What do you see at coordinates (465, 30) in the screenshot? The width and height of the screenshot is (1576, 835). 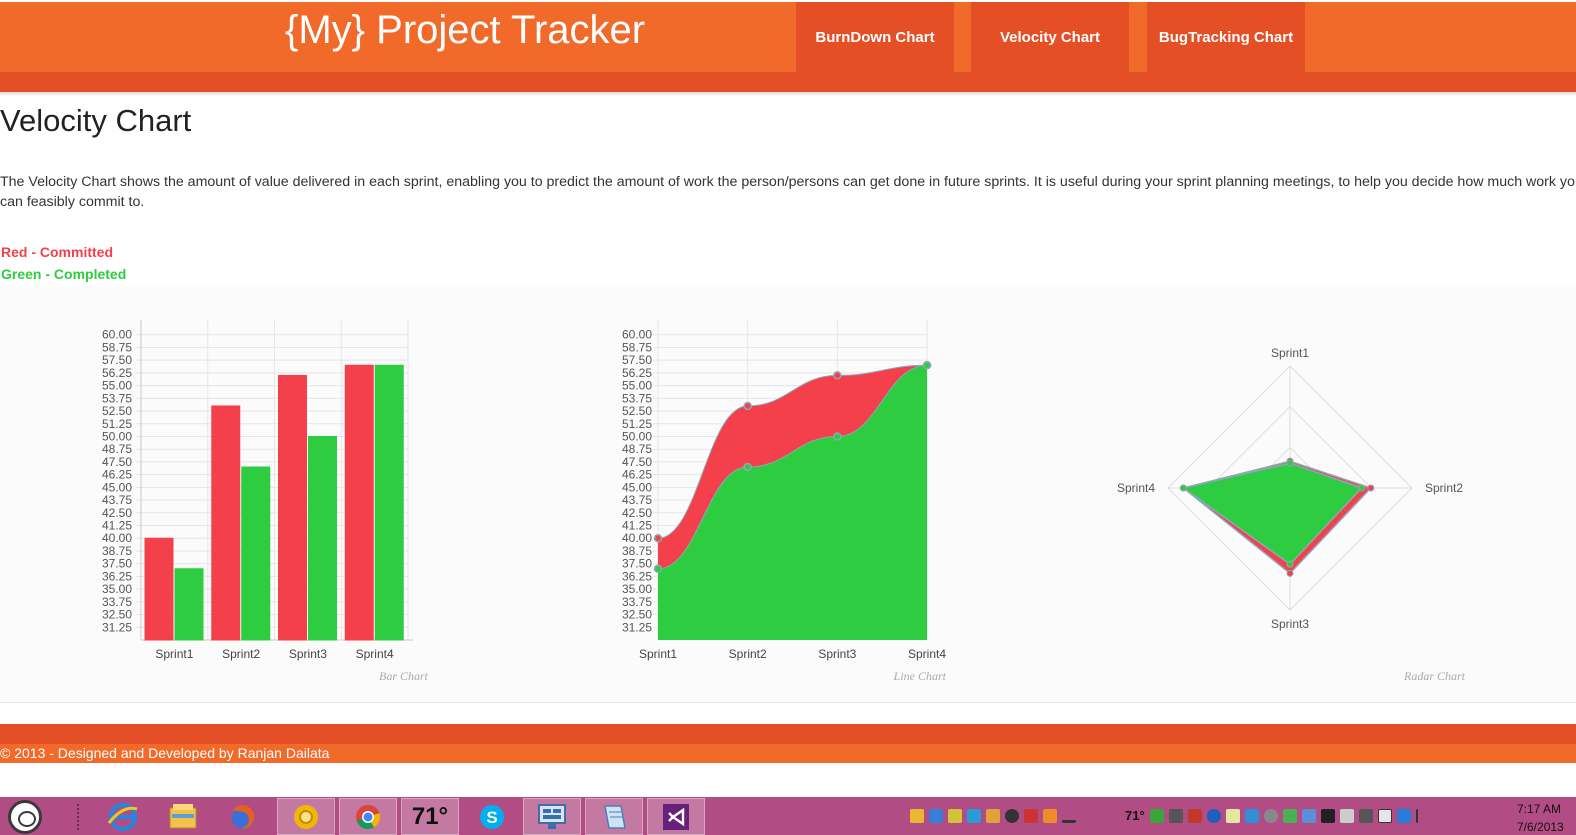 I see `site-title: {My} Project Tracker` at bounding box center [465, 30].